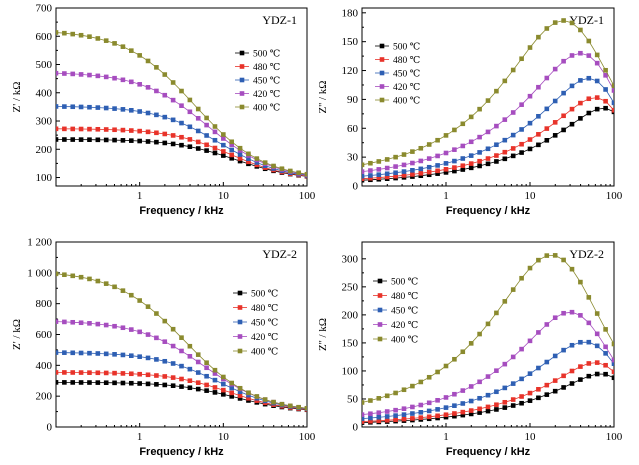 Image resolution: width=639 pixels, height=465 pixels. What do you see at coordinates (224, 196) in the screenshot?
I see `x-tick-label: 10` at bounding box center [224, 196].